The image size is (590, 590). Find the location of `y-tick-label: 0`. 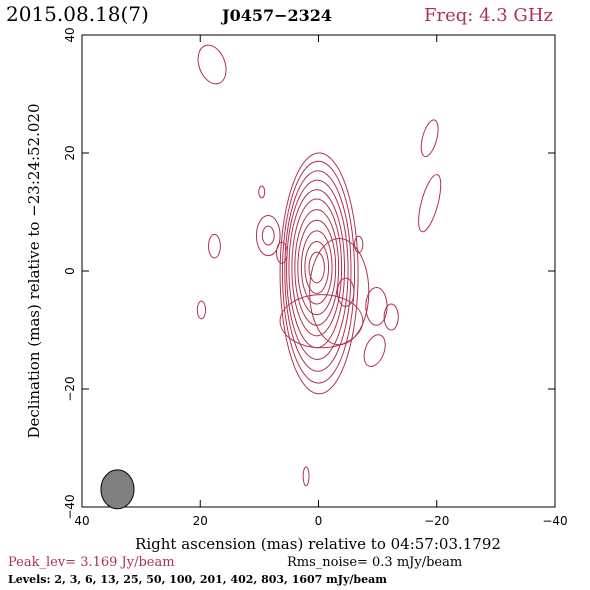

y-tick-label: 0 is located at coordinates (70, 271).